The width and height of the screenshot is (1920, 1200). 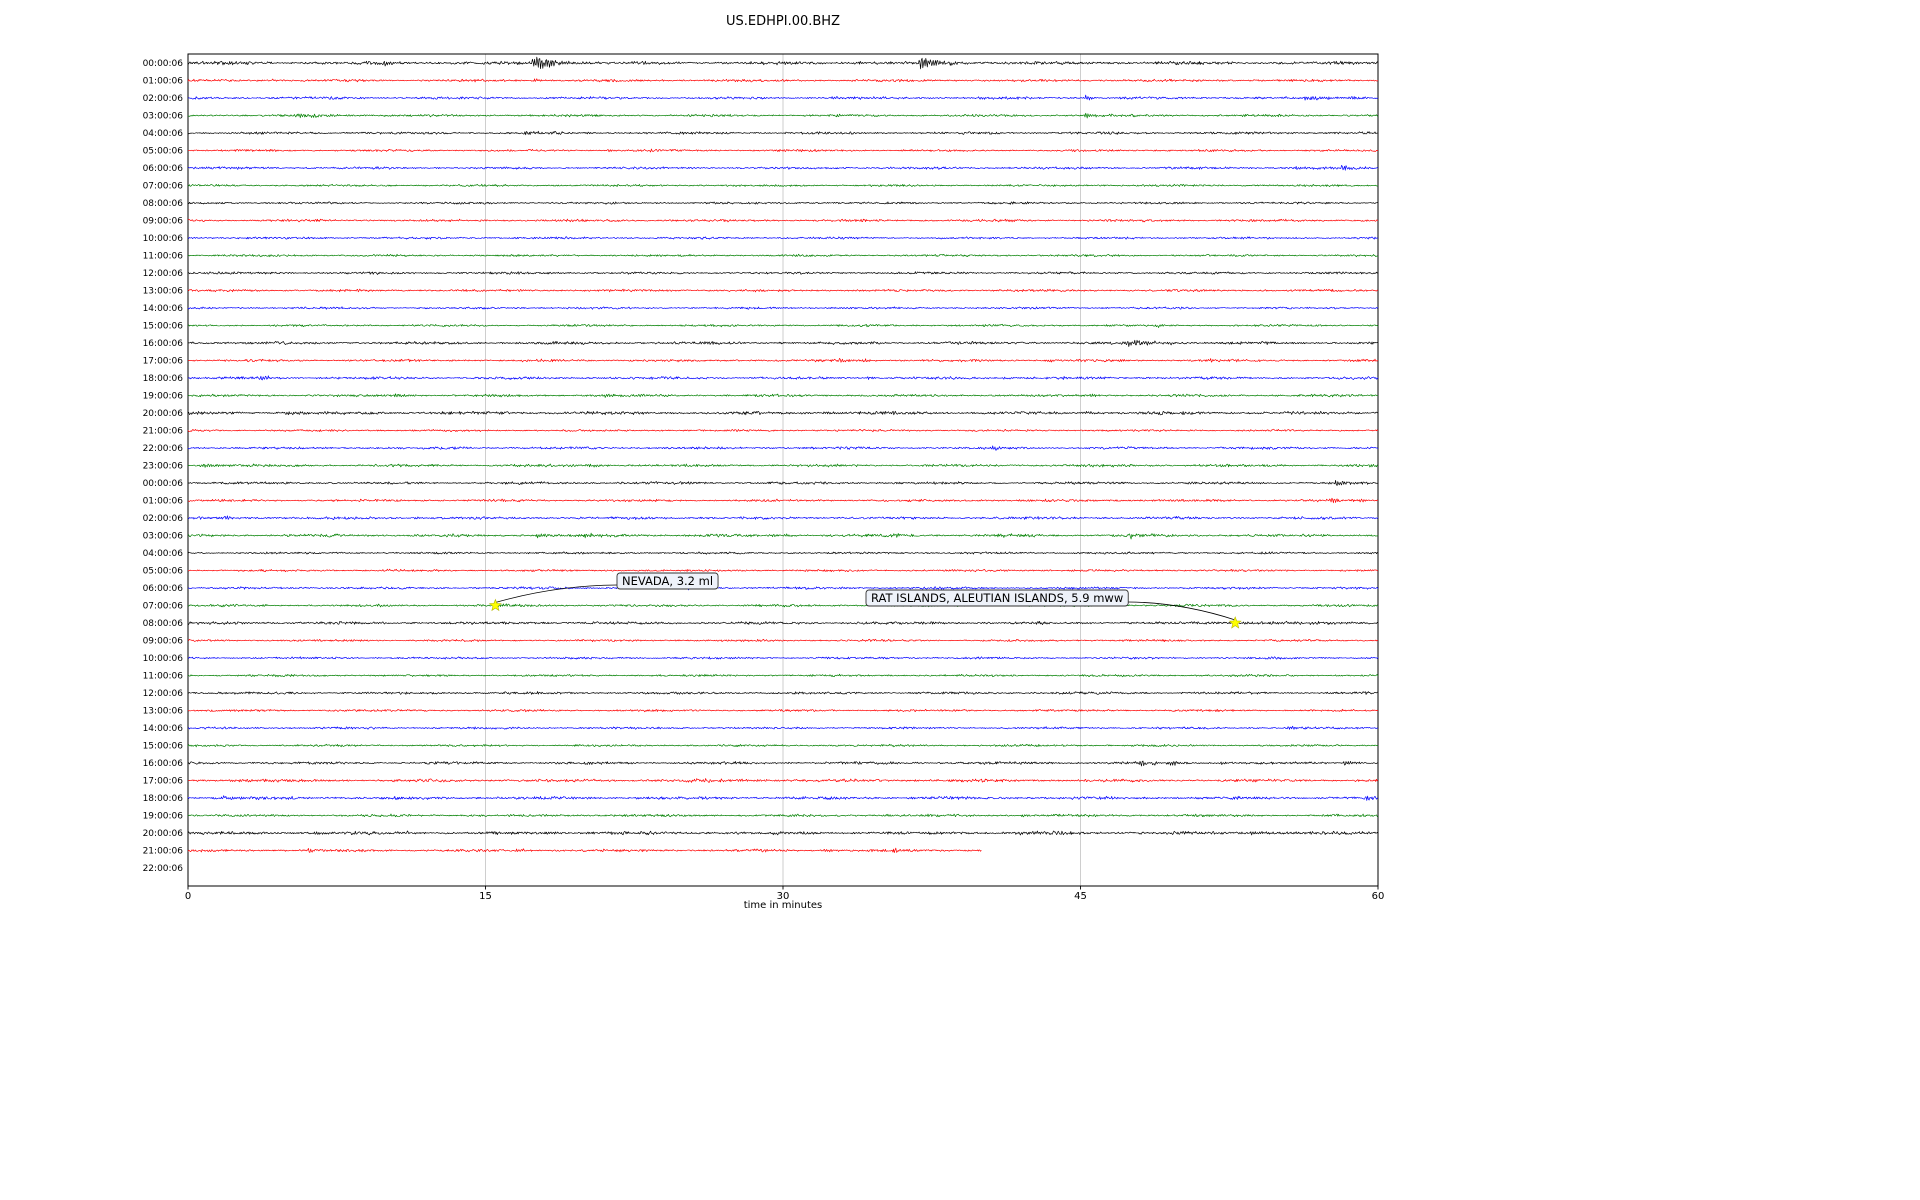 What do you see at coordinates (163, 467) in the screenshot?
I see `row-time-label: 23:00:06` at bounding box center [163, 467].